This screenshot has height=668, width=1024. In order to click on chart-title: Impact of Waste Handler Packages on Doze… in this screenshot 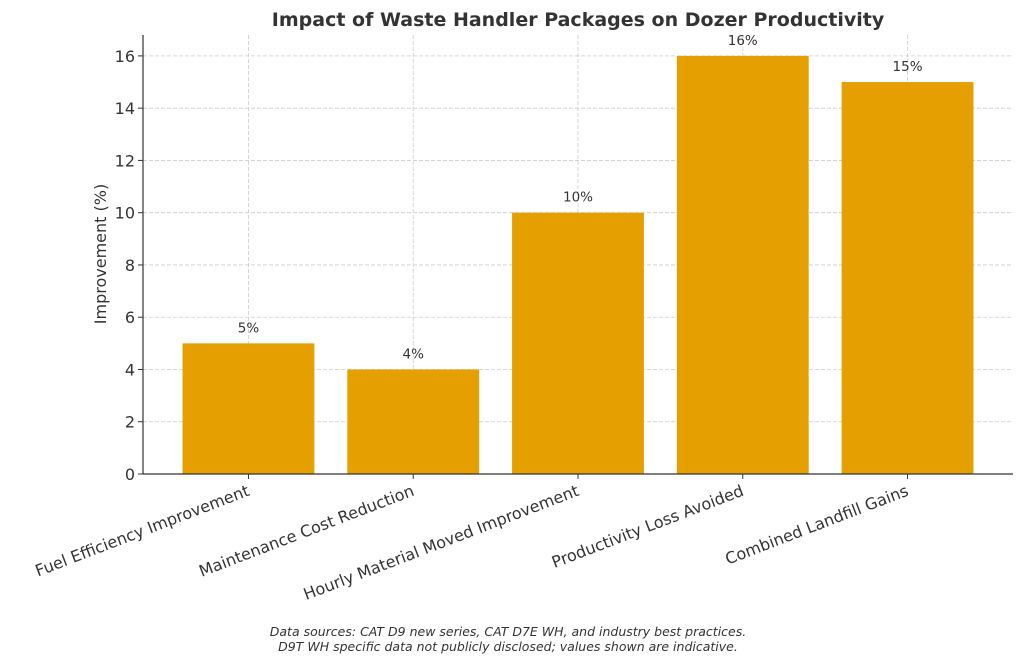, I will do `click(578, 20)`.